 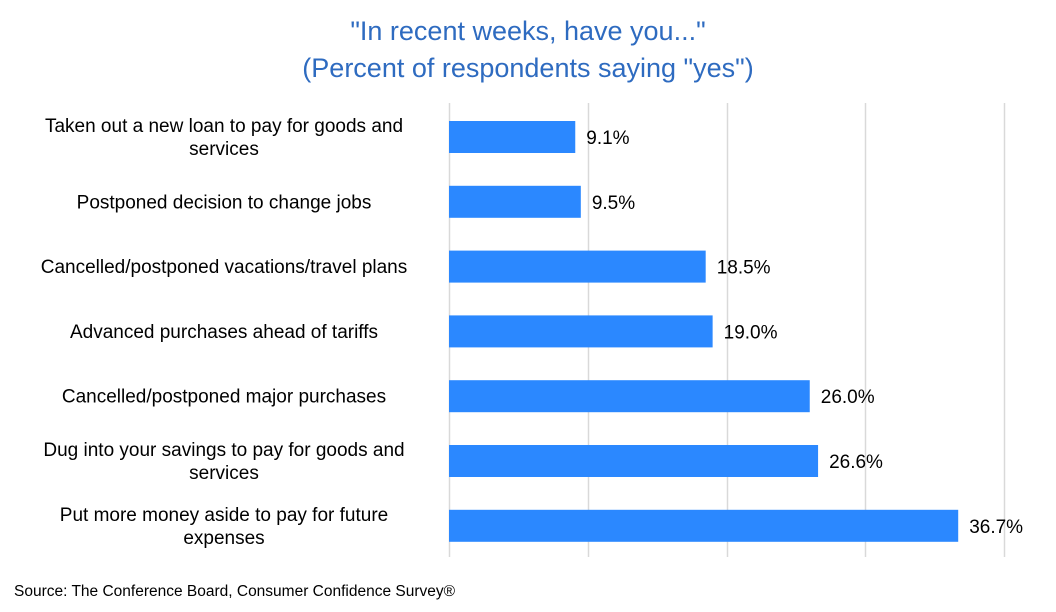 I want to click on value-label-3: 19.0%, so click(x=751, y=332).